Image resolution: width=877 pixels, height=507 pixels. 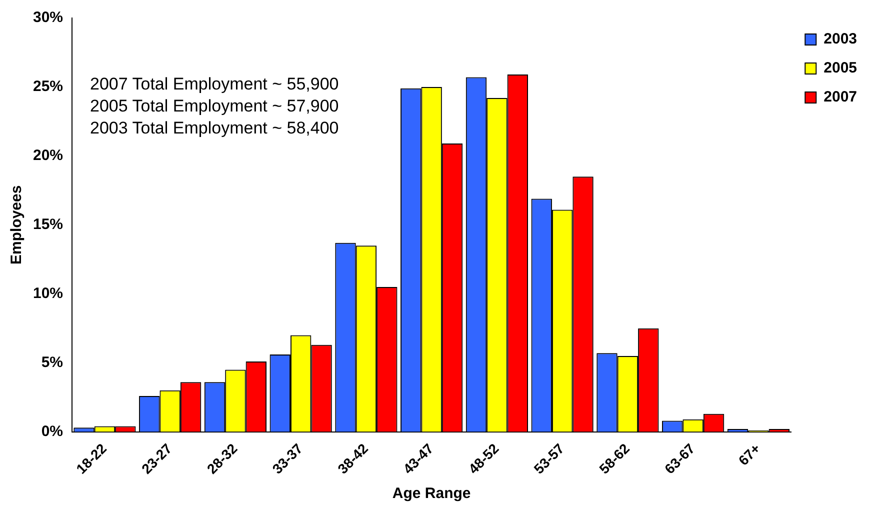 I want to click on annotation: 2007 Total Employment ~ 55,900, so click(x=214, y=84).